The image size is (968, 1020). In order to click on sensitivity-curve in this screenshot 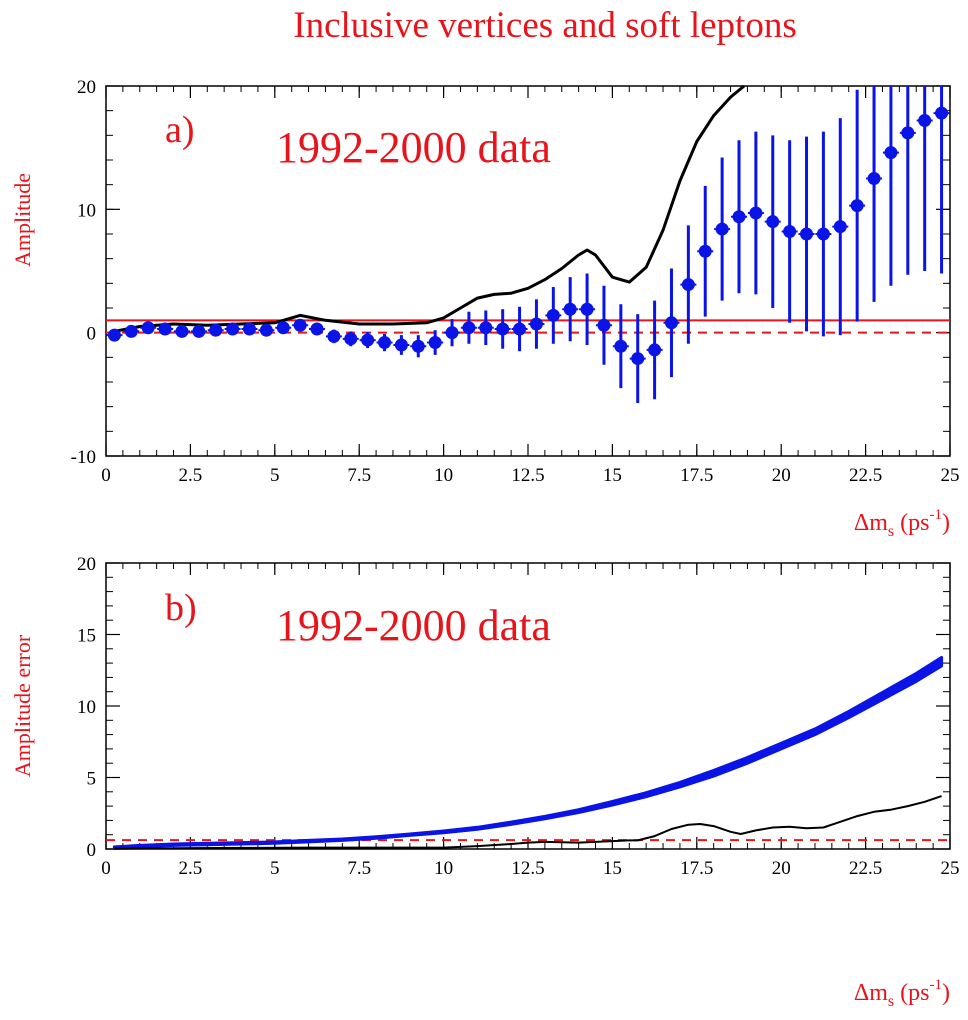, I will do `click(528, 822)`.